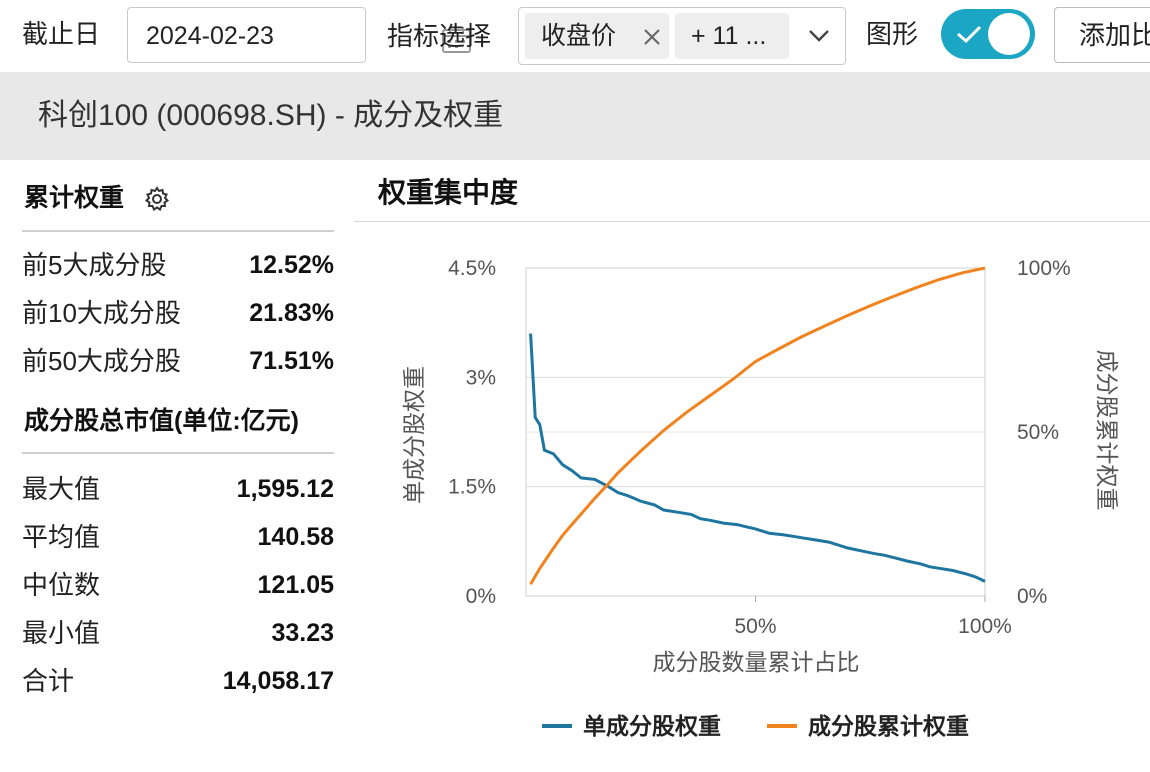 Image resolution: width=1150 pixels, height=772 pixels. What do you see at coordinates (291, 265) in the screenshot?
I see `weight-row-value: 12.52%` at bounding box center [291, 265].